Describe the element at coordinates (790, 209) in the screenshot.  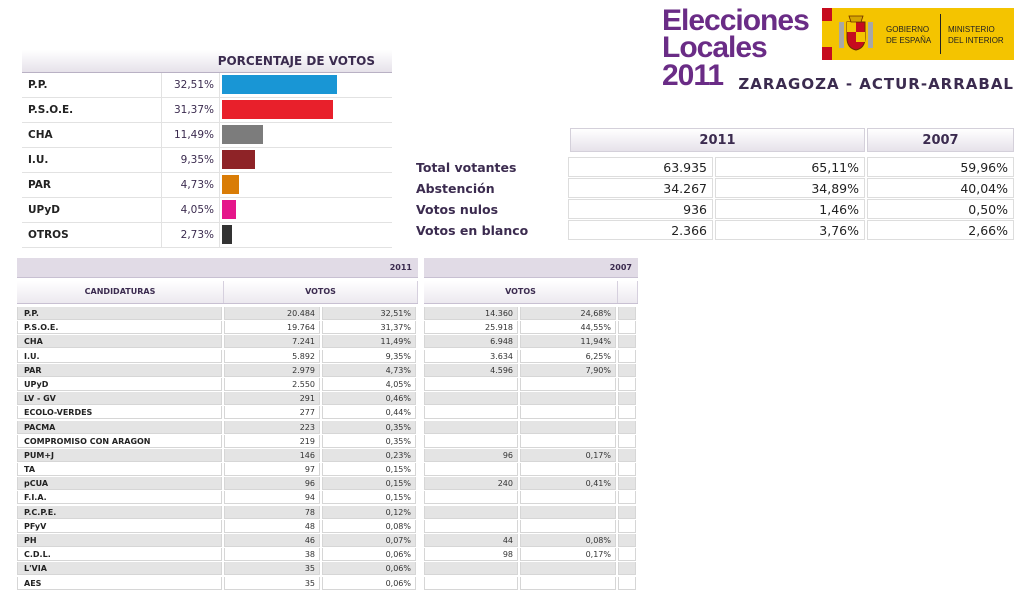
I see `summary-pct-2011: 1,46%` at that location.